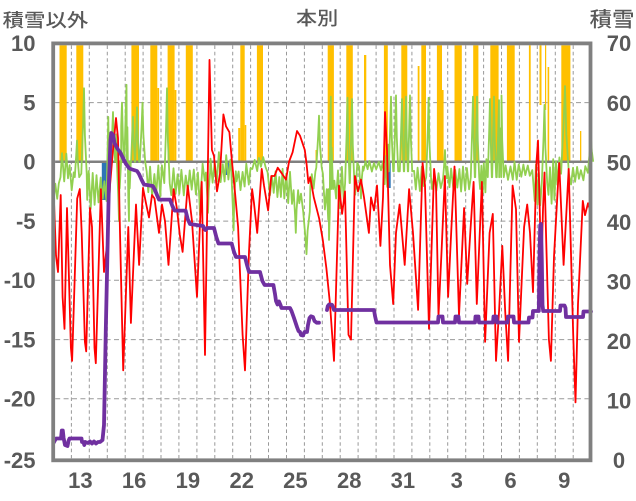 Image resolution: width=636 pixels, height=501 pixels. What do you see at coordinates (619, 162) in the screenshot?
I see `svg-text: 50` at bounding box center [619, 162].